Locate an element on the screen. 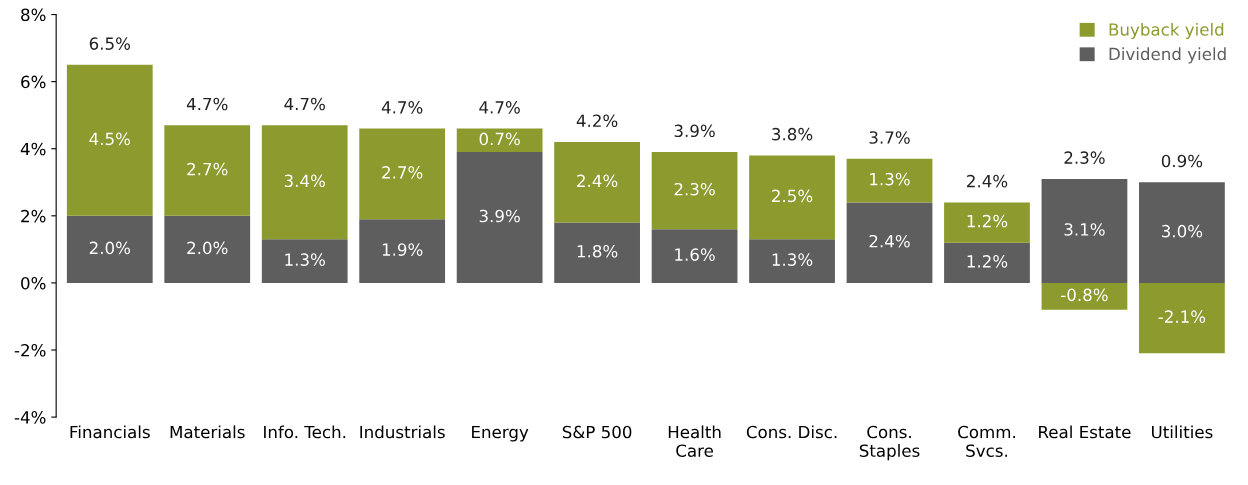  y-tick-label: 8% is located at coordinates (33, 15).